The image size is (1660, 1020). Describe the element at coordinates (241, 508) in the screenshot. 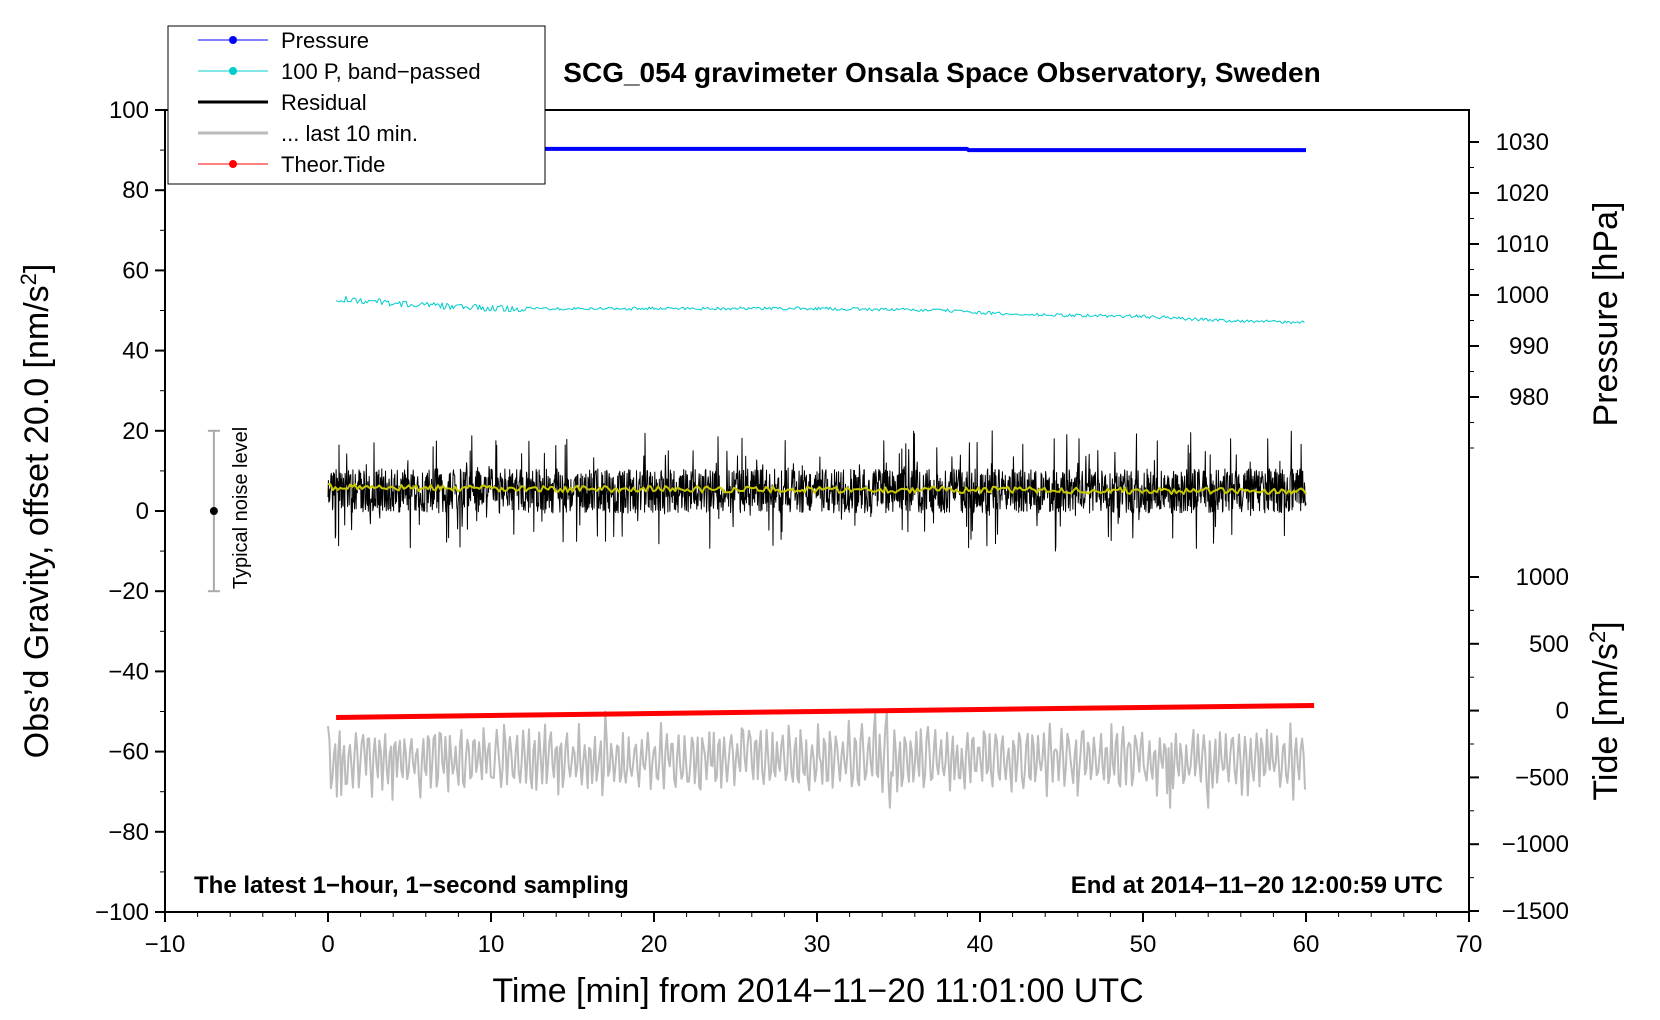

I see `noise-bar-label: Typical noise level` at that location.